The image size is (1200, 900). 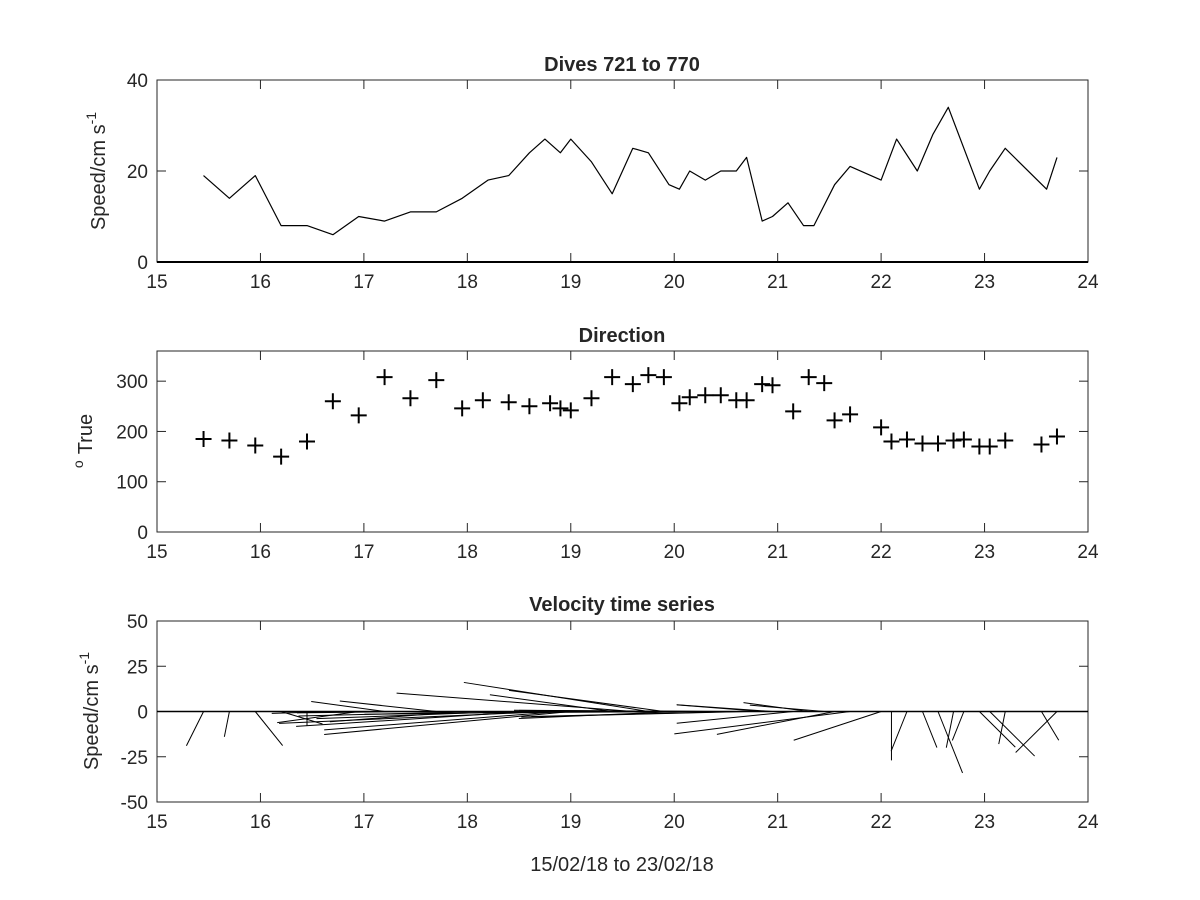 I want to click on direction-x-tick-label: 19, so click(x=570, y=552).